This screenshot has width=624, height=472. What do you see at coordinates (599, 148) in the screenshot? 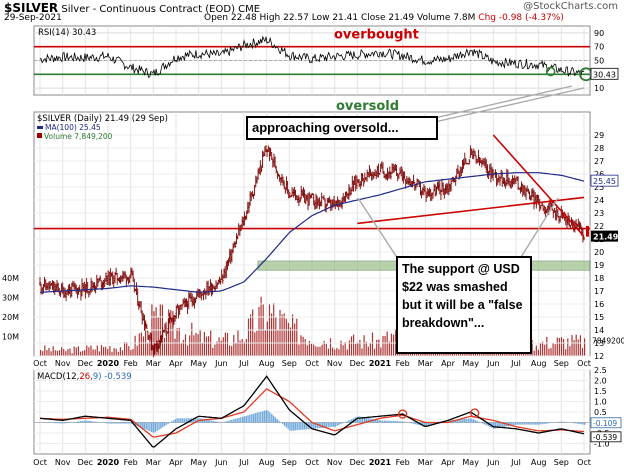
I see `price-tick-label: 28` at bounding box center [599, 148].